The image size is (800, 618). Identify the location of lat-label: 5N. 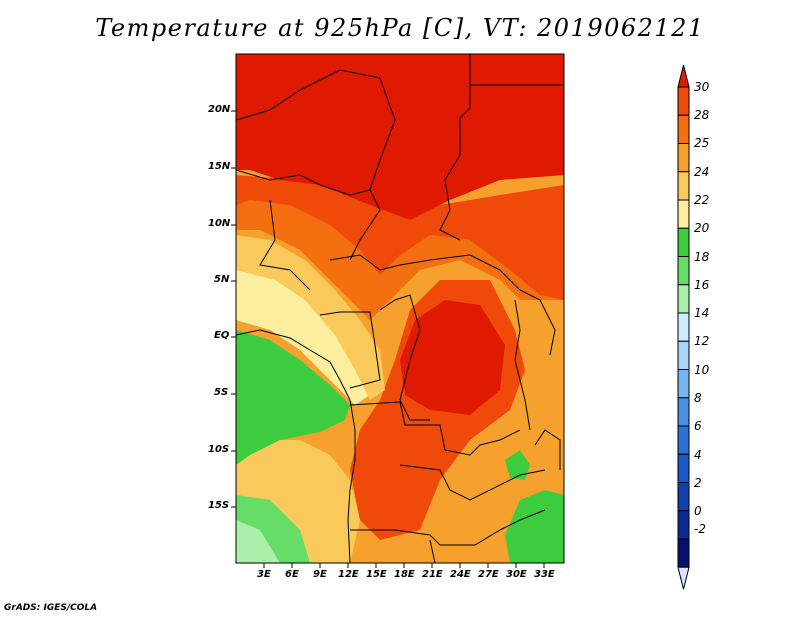
(222, 279).